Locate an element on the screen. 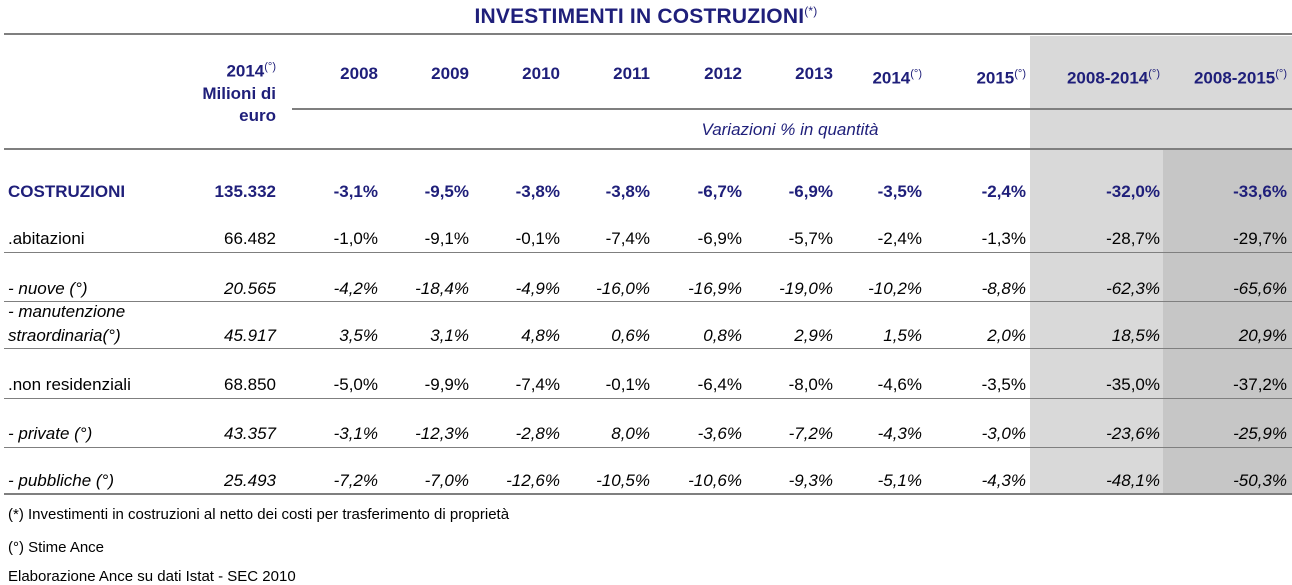  table-cell: -16,9% is located at coordinates (715, 288).